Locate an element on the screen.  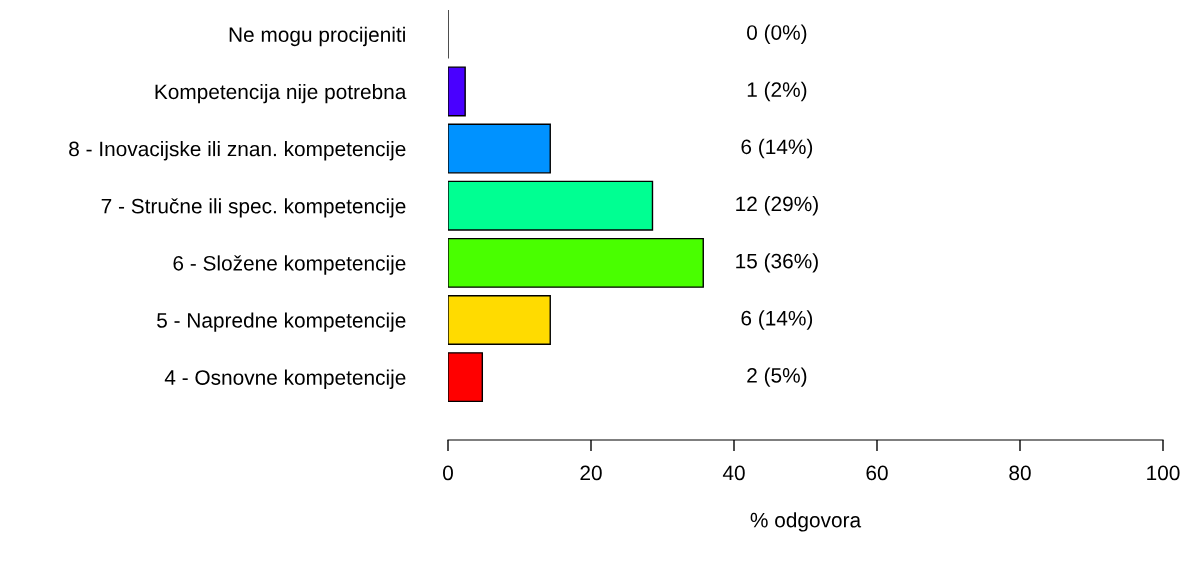
data-label: 0 (0%) is located at coordinates (777, 34).